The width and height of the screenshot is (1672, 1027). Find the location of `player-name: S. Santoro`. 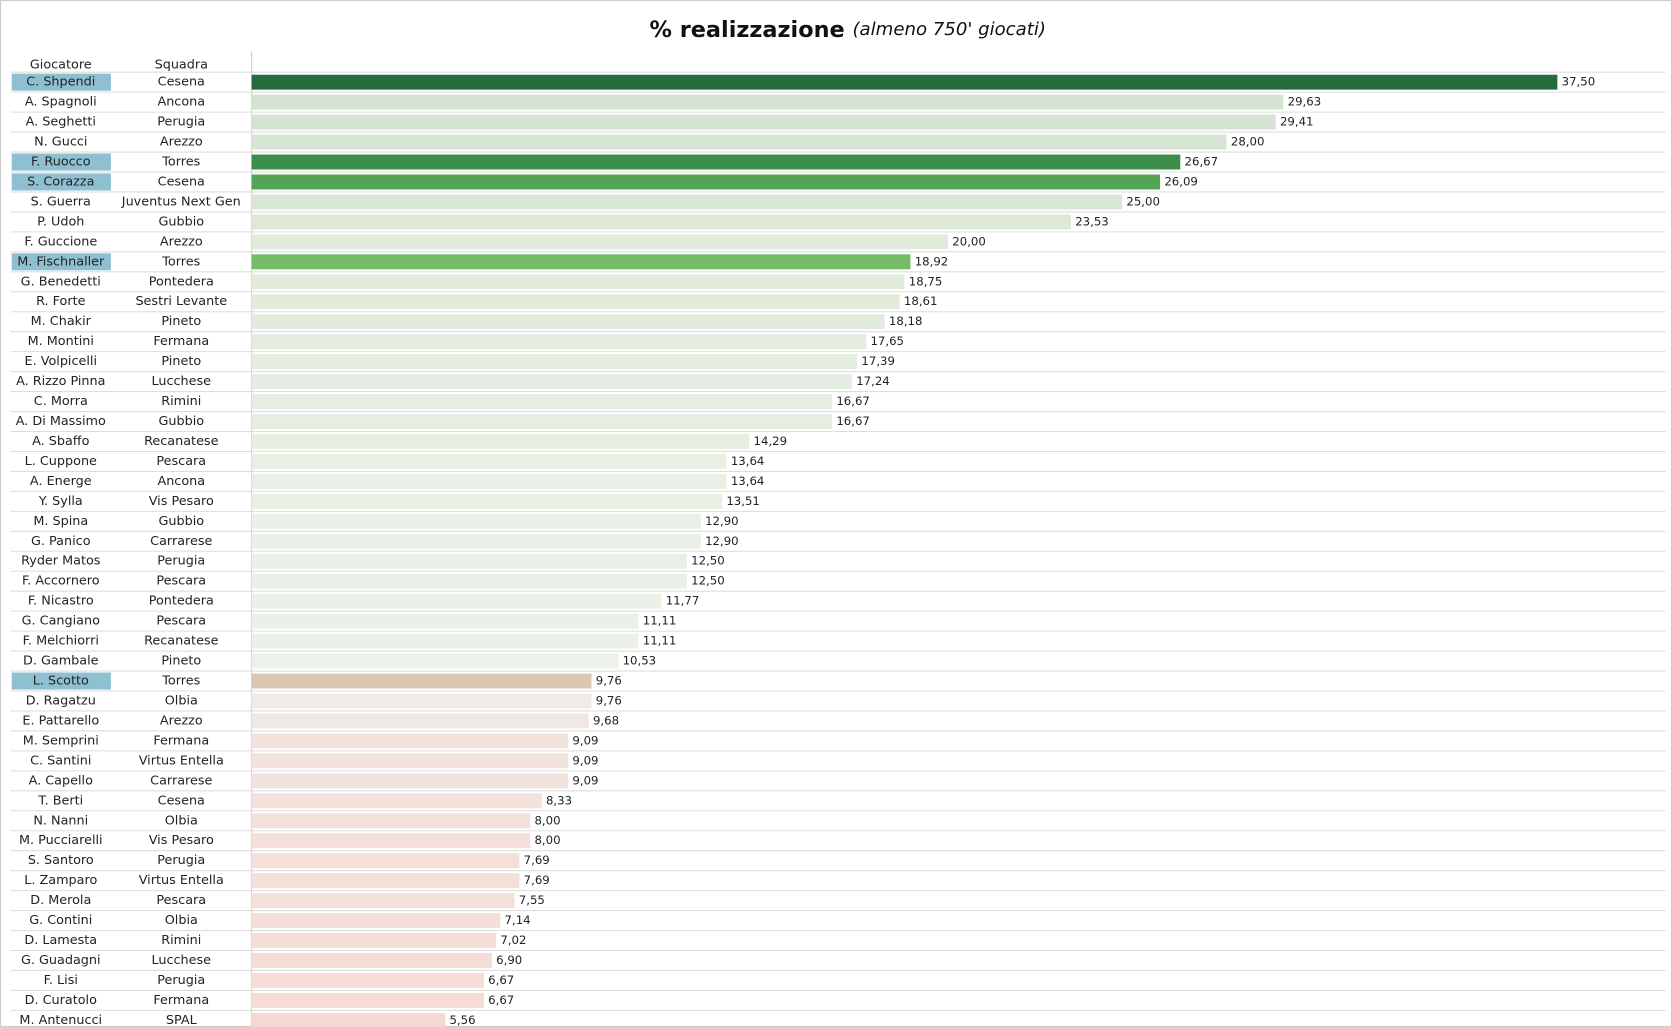

player-name: S. Santoro is located at coordinates (61, 860).